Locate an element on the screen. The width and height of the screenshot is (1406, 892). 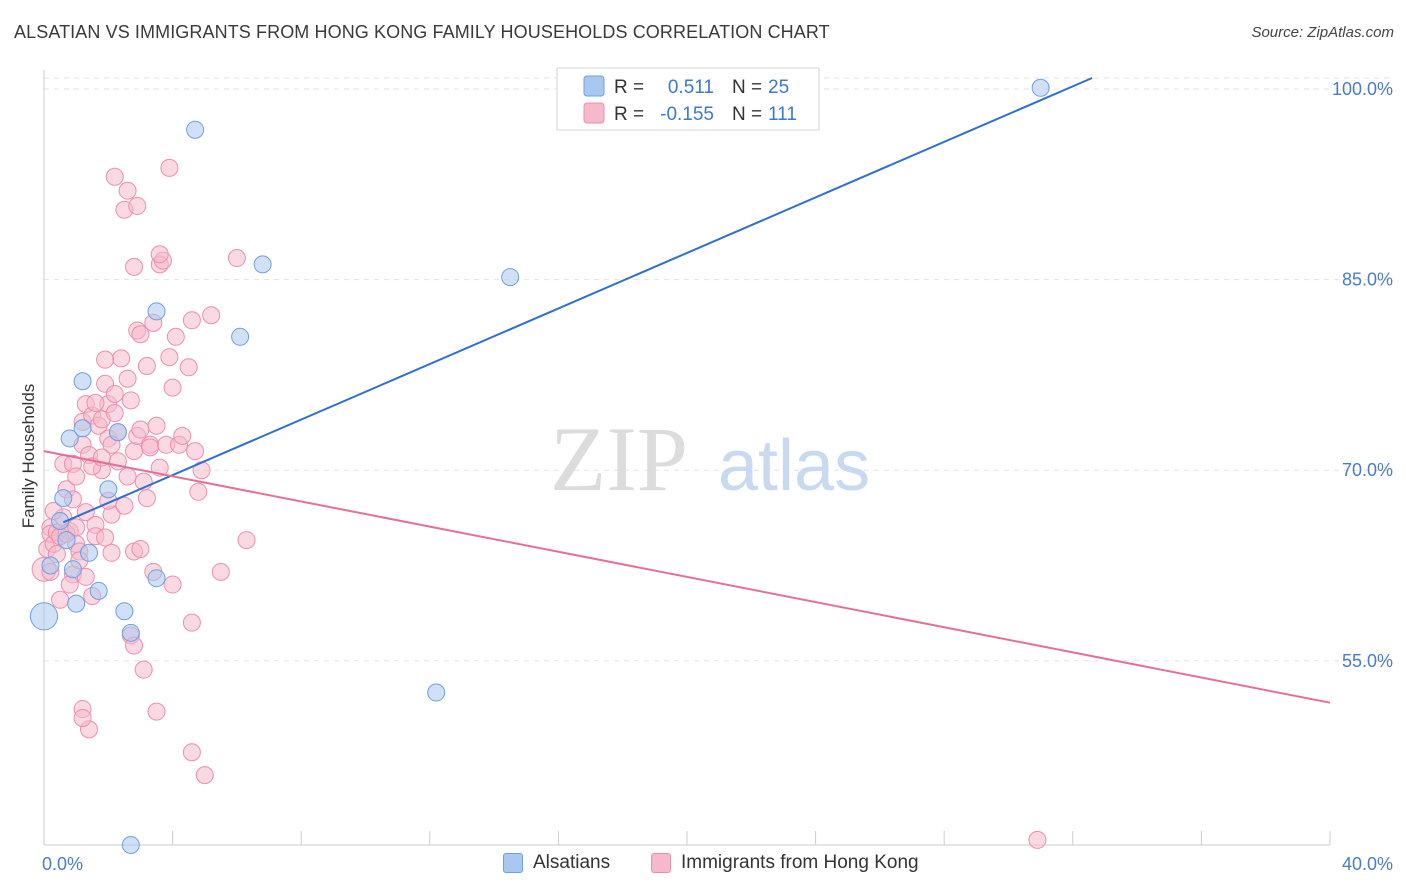
chart-source: Source: ZipAtlas.com is located at coordinates (1322, 32).